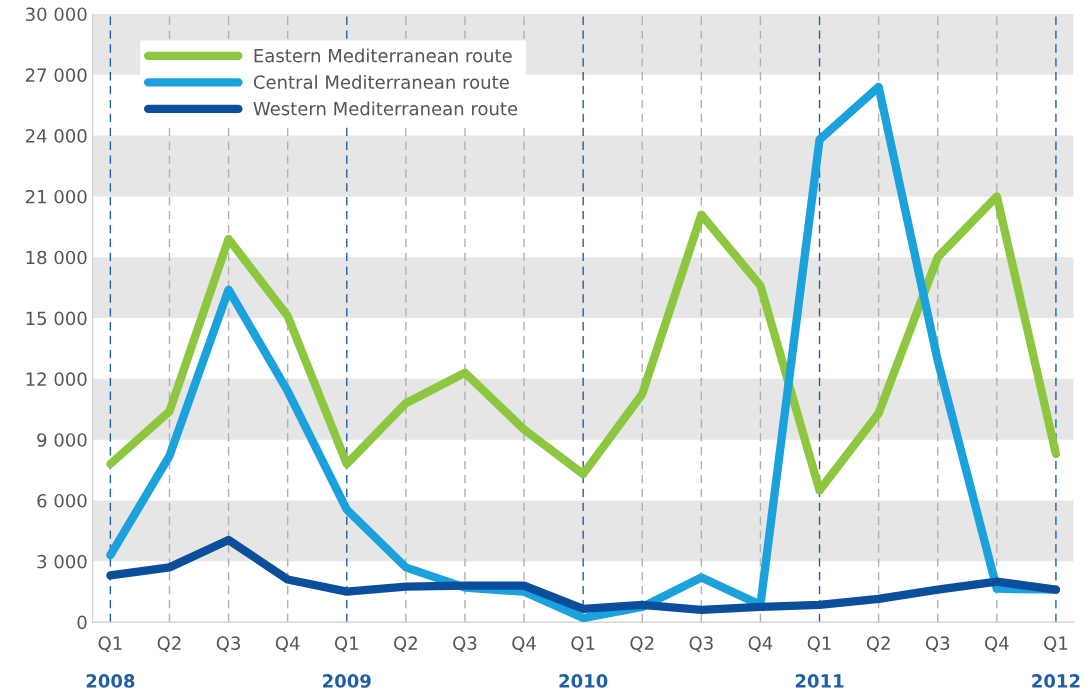 The image size is (1090, 699). Describe the element at coordinates (56, 75) in the screenshot. I see `y-tick-label: 27 000` at that location.